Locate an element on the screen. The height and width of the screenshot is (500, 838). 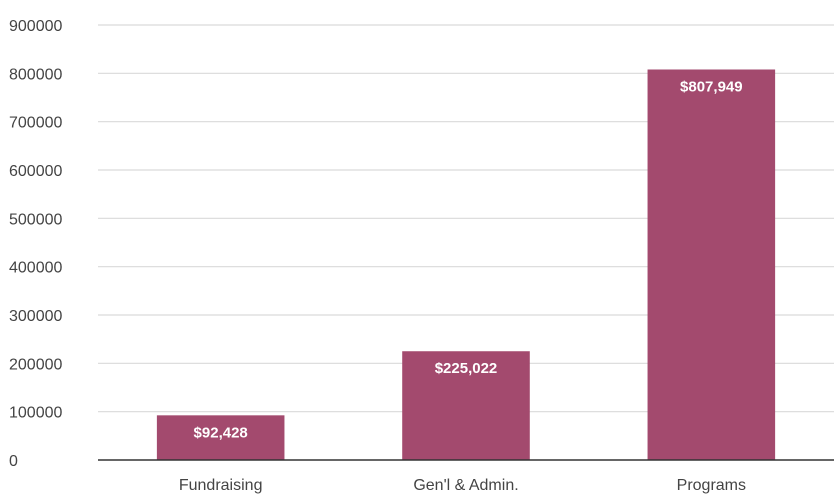
x-tick-label: Gen'l & Admin. is located at coordinates (465, 485).